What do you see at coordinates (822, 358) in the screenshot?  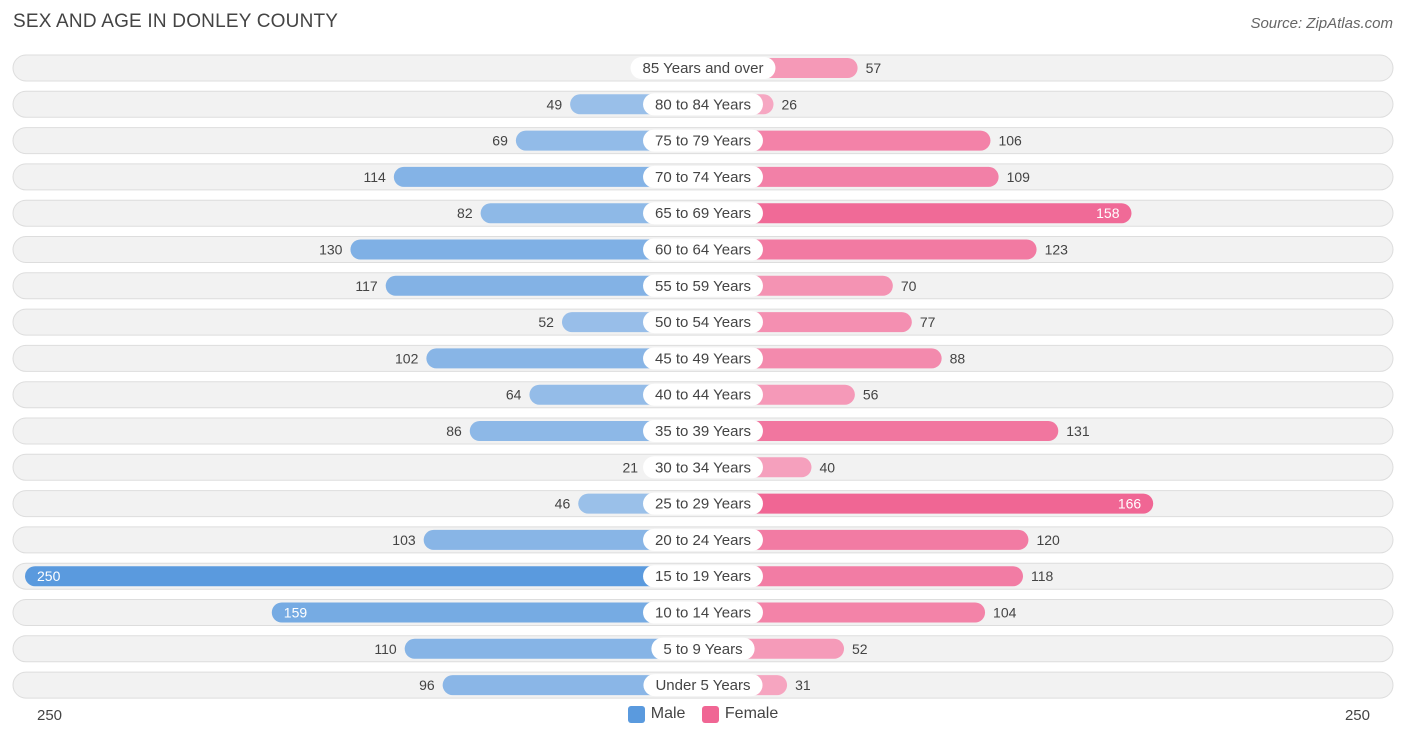 I see `female-bar-45-to-49-years` at bounding box center [822, 358].